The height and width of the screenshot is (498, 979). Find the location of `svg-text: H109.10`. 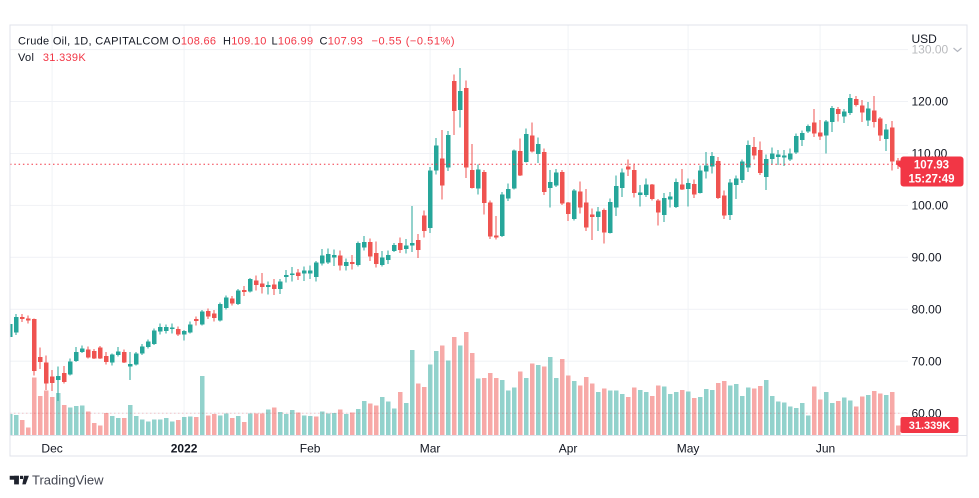

svg-text: H109.10 is located at coordinates (245, 41).